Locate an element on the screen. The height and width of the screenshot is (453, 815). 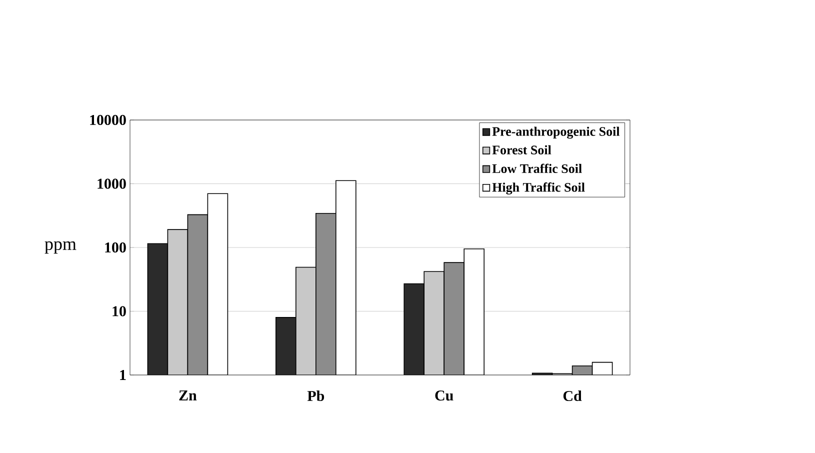
y-tick-label: 1000 is located at coordinates (112, 183).